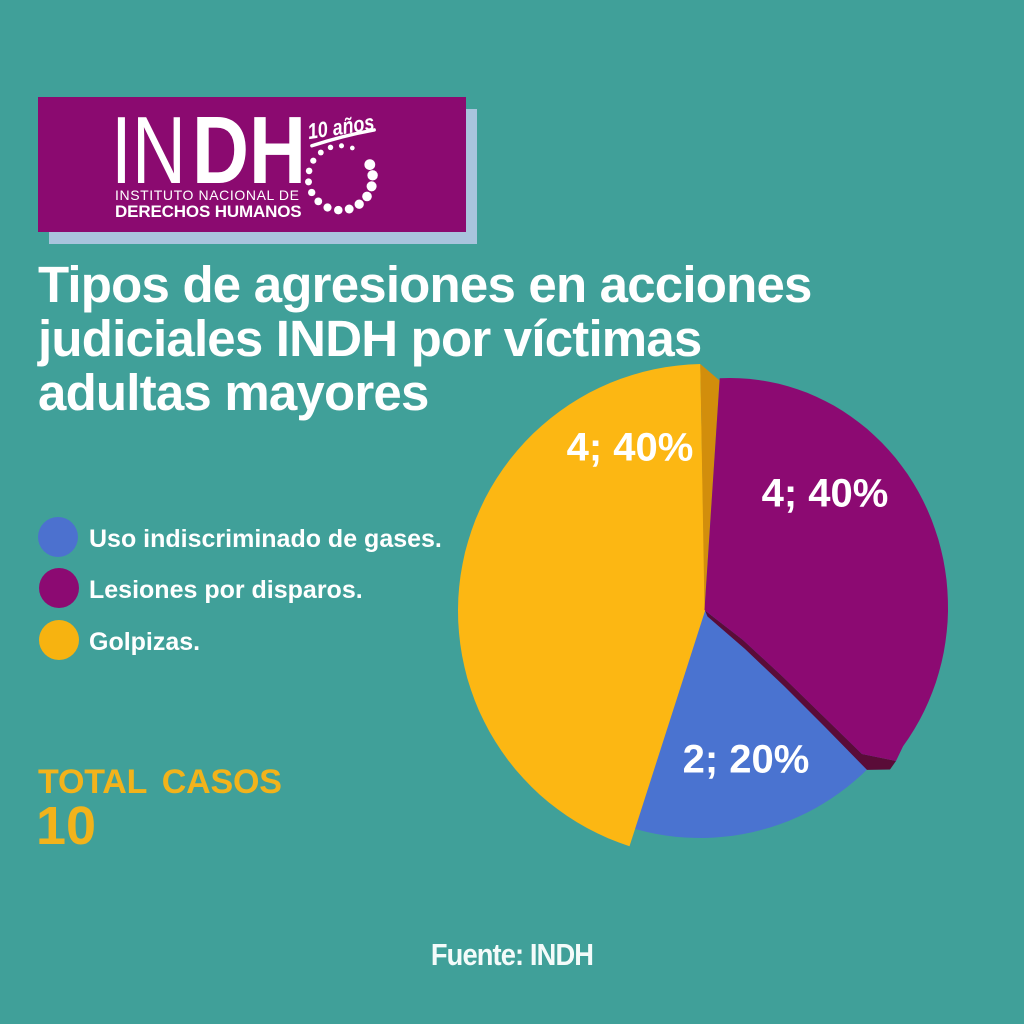 The image size is (1024, 1024). What do you see at coordinates (148, 150) in the screenshot?
I see `svg-text: IN` at bounding box center [148, 150].